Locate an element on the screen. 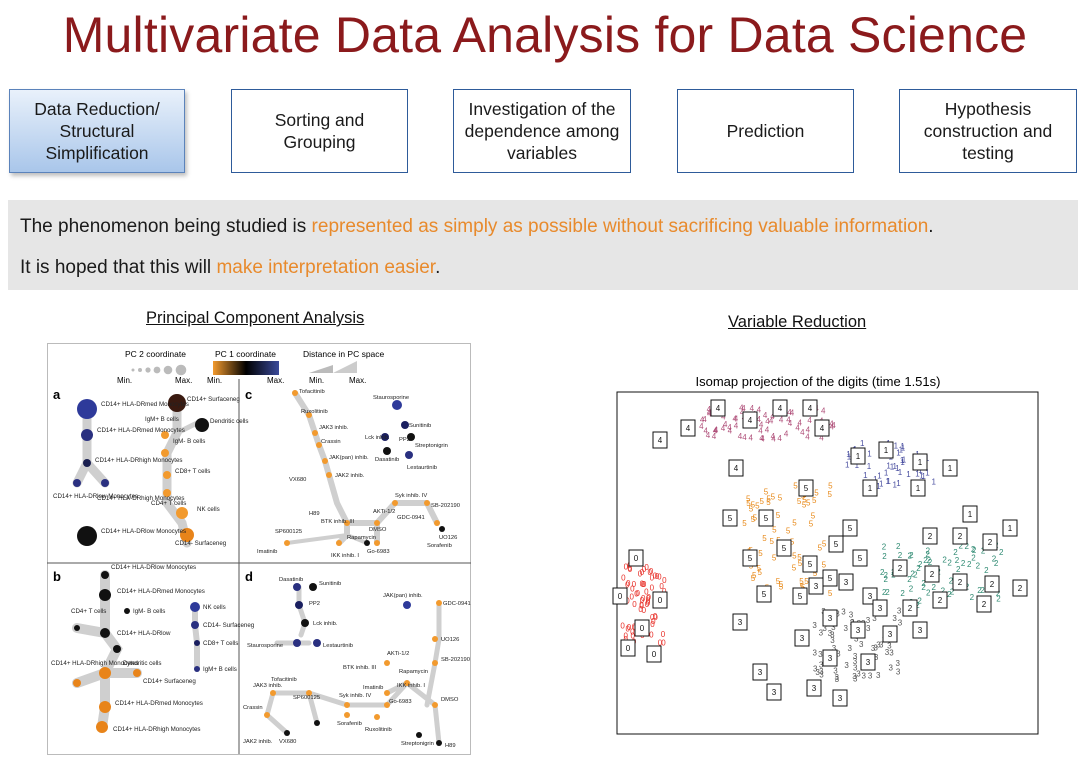 This screenshot has height=762, width=1090. label-c19: H89 is located at coordinates (314, 514).